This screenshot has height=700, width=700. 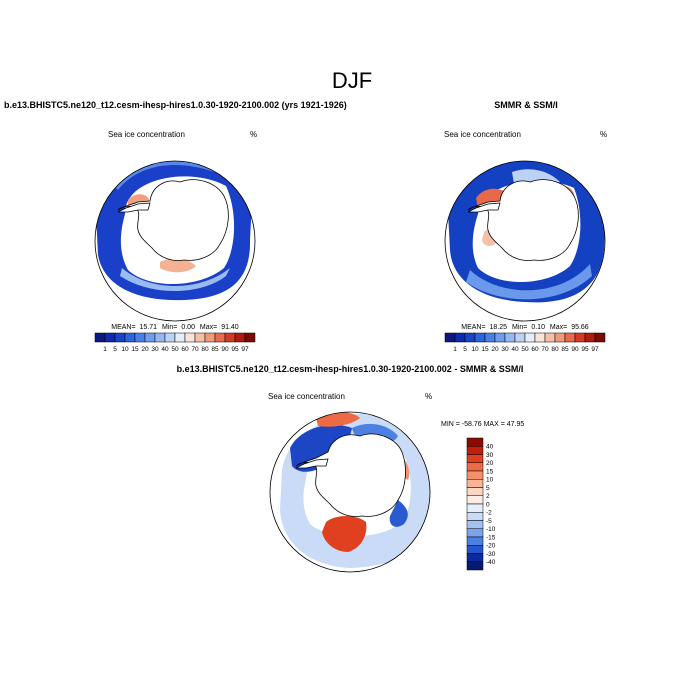 I want to click on colorbar-tick-label: 90, so click(x=575, y=349).